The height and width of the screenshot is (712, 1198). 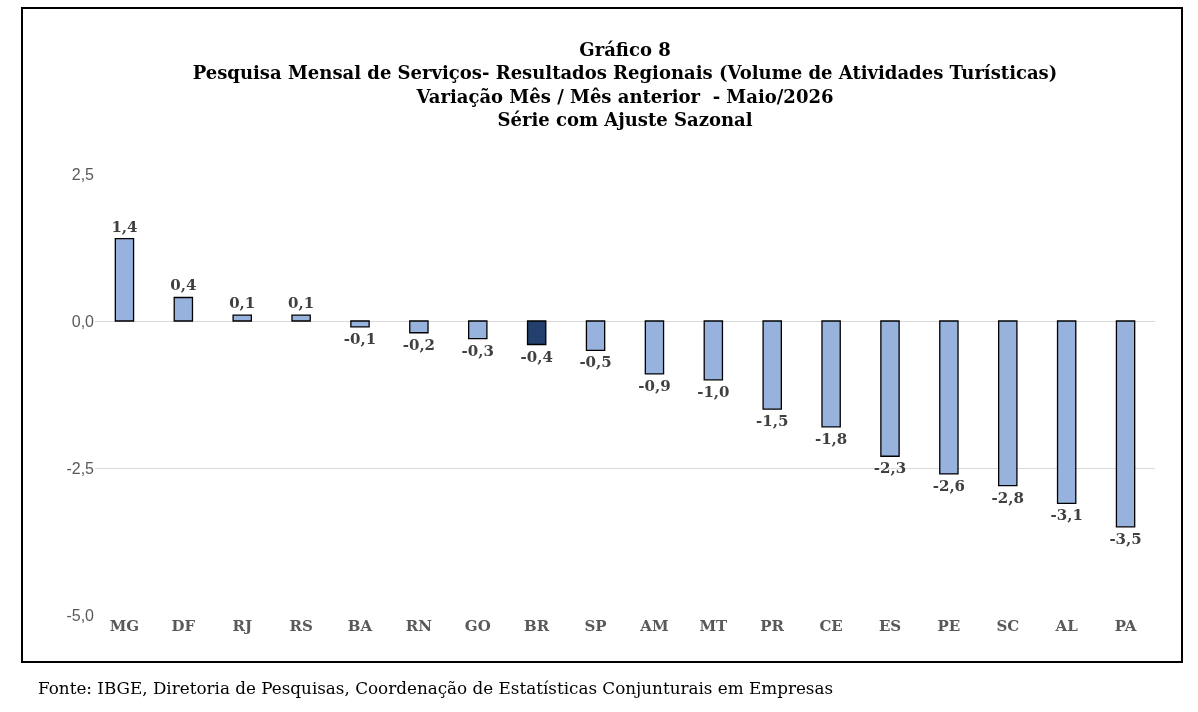 What do you see at coordinates (713, 391) in the screenshot?
I see `data-label: -1,0` at bounding box center [713, 391].